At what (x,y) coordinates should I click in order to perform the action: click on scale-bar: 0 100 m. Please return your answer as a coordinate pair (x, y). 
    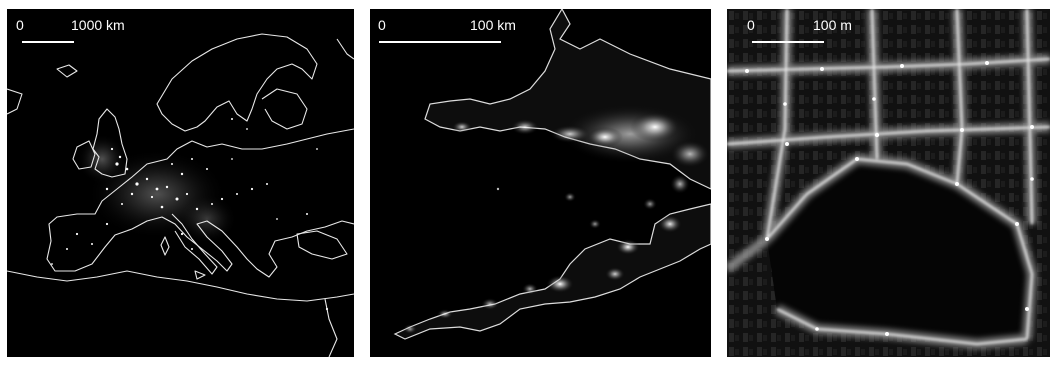
    Looking at the image, I should click on (888, 29).